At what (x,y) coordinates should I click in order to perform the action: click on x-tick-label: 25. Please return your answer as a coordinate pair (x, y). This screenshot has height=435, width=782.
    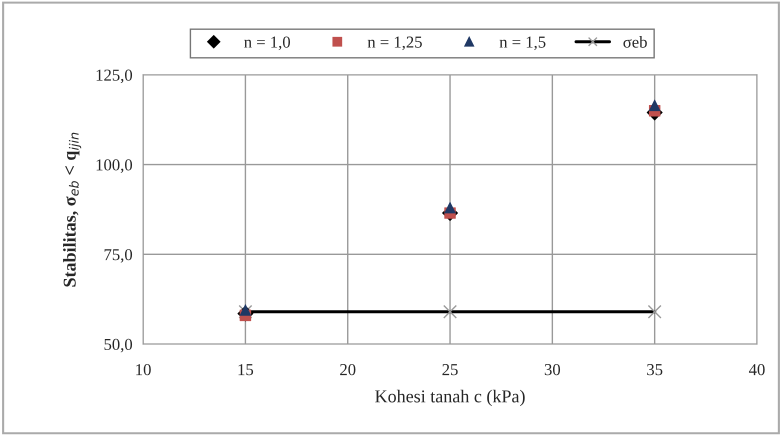
    Looking at the image, I should click on (450, 370).